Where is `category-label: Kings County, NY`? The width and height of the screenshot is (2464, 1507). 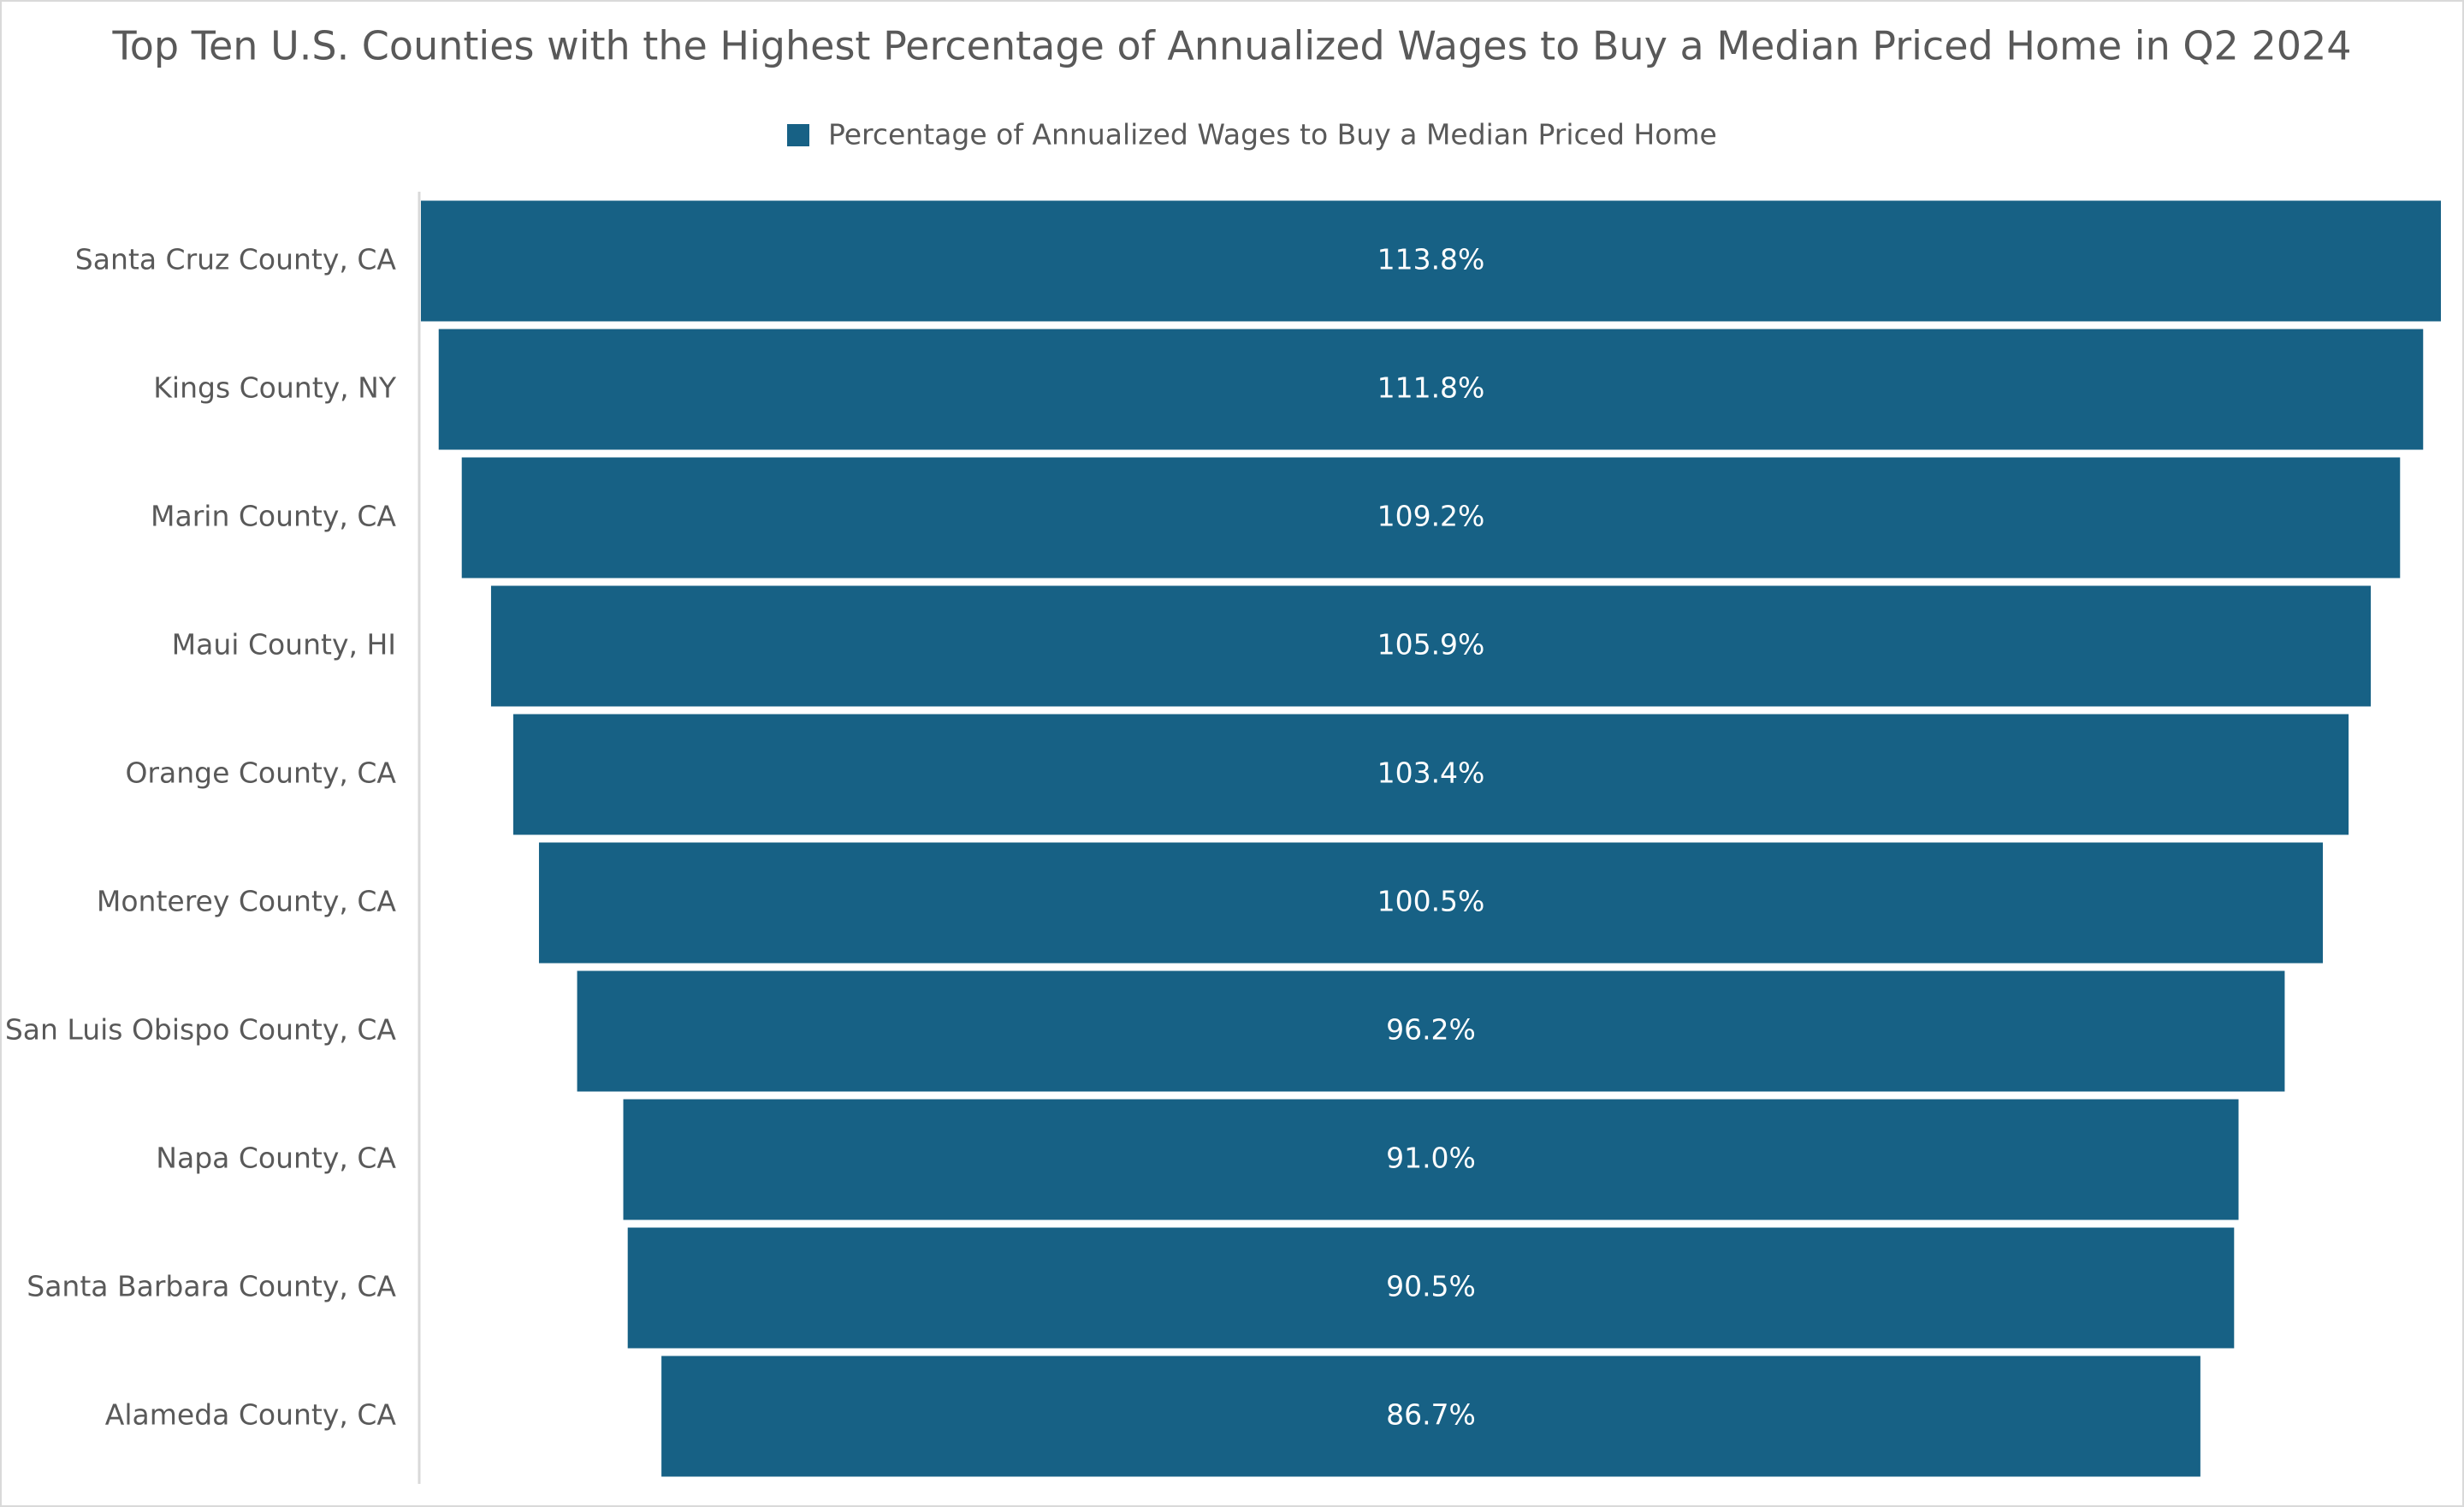
category-label: Kings County, NY is located at coordinates (275, 388).